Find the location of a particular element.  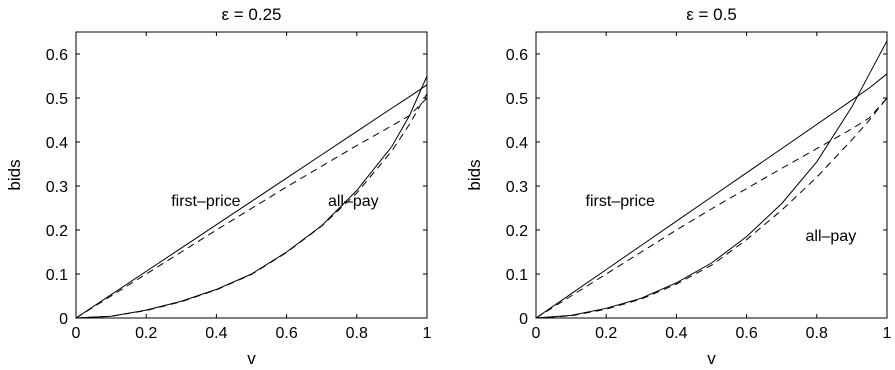

chart-title: ε = 0.5 is located at coordinates (711, 14).